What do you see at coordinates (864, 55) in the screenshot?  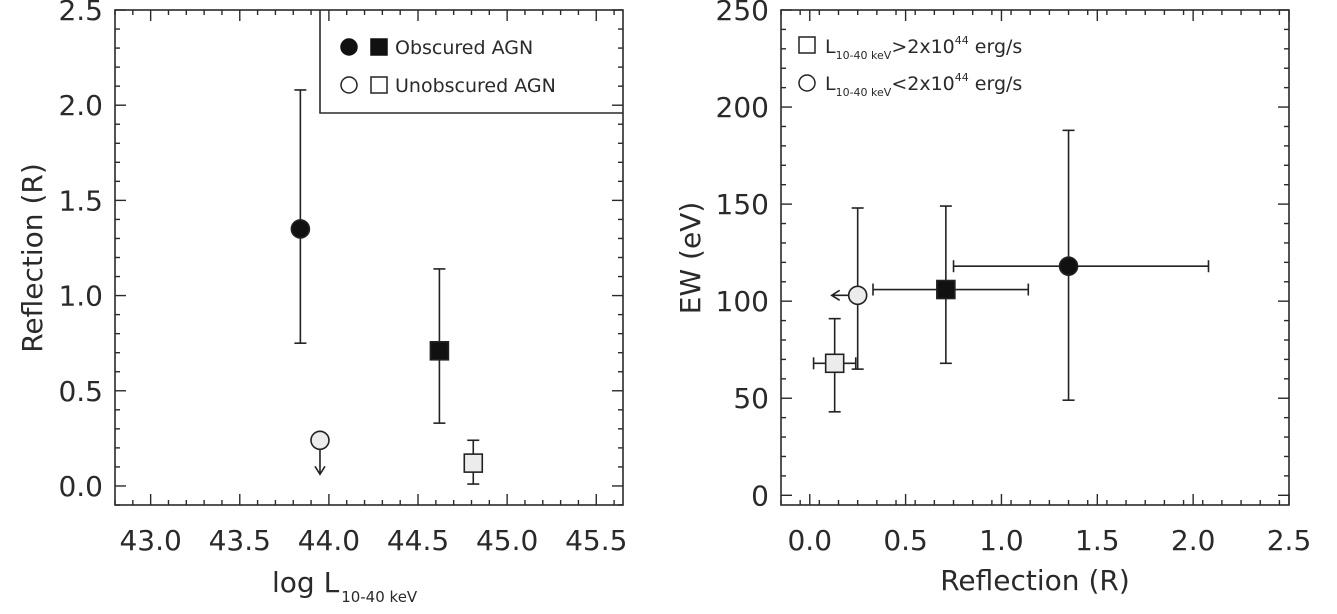 I see `legend-high-sub: 10-40 keV` at bounding box center [864, 55].